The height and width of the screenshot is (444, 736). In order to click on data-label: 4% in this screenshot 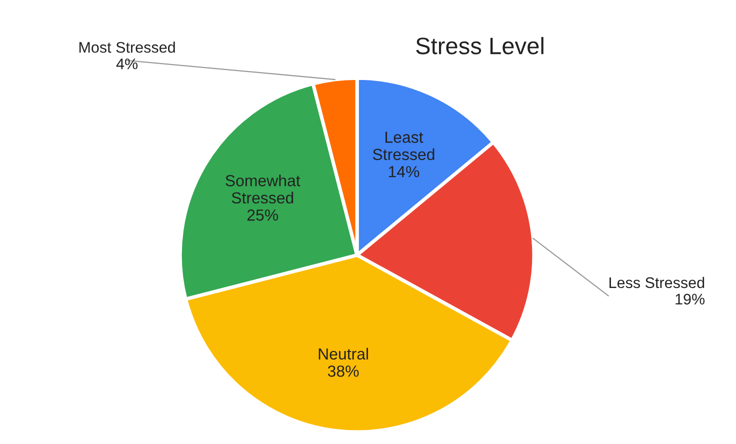, I will do `click(127, 64)`.